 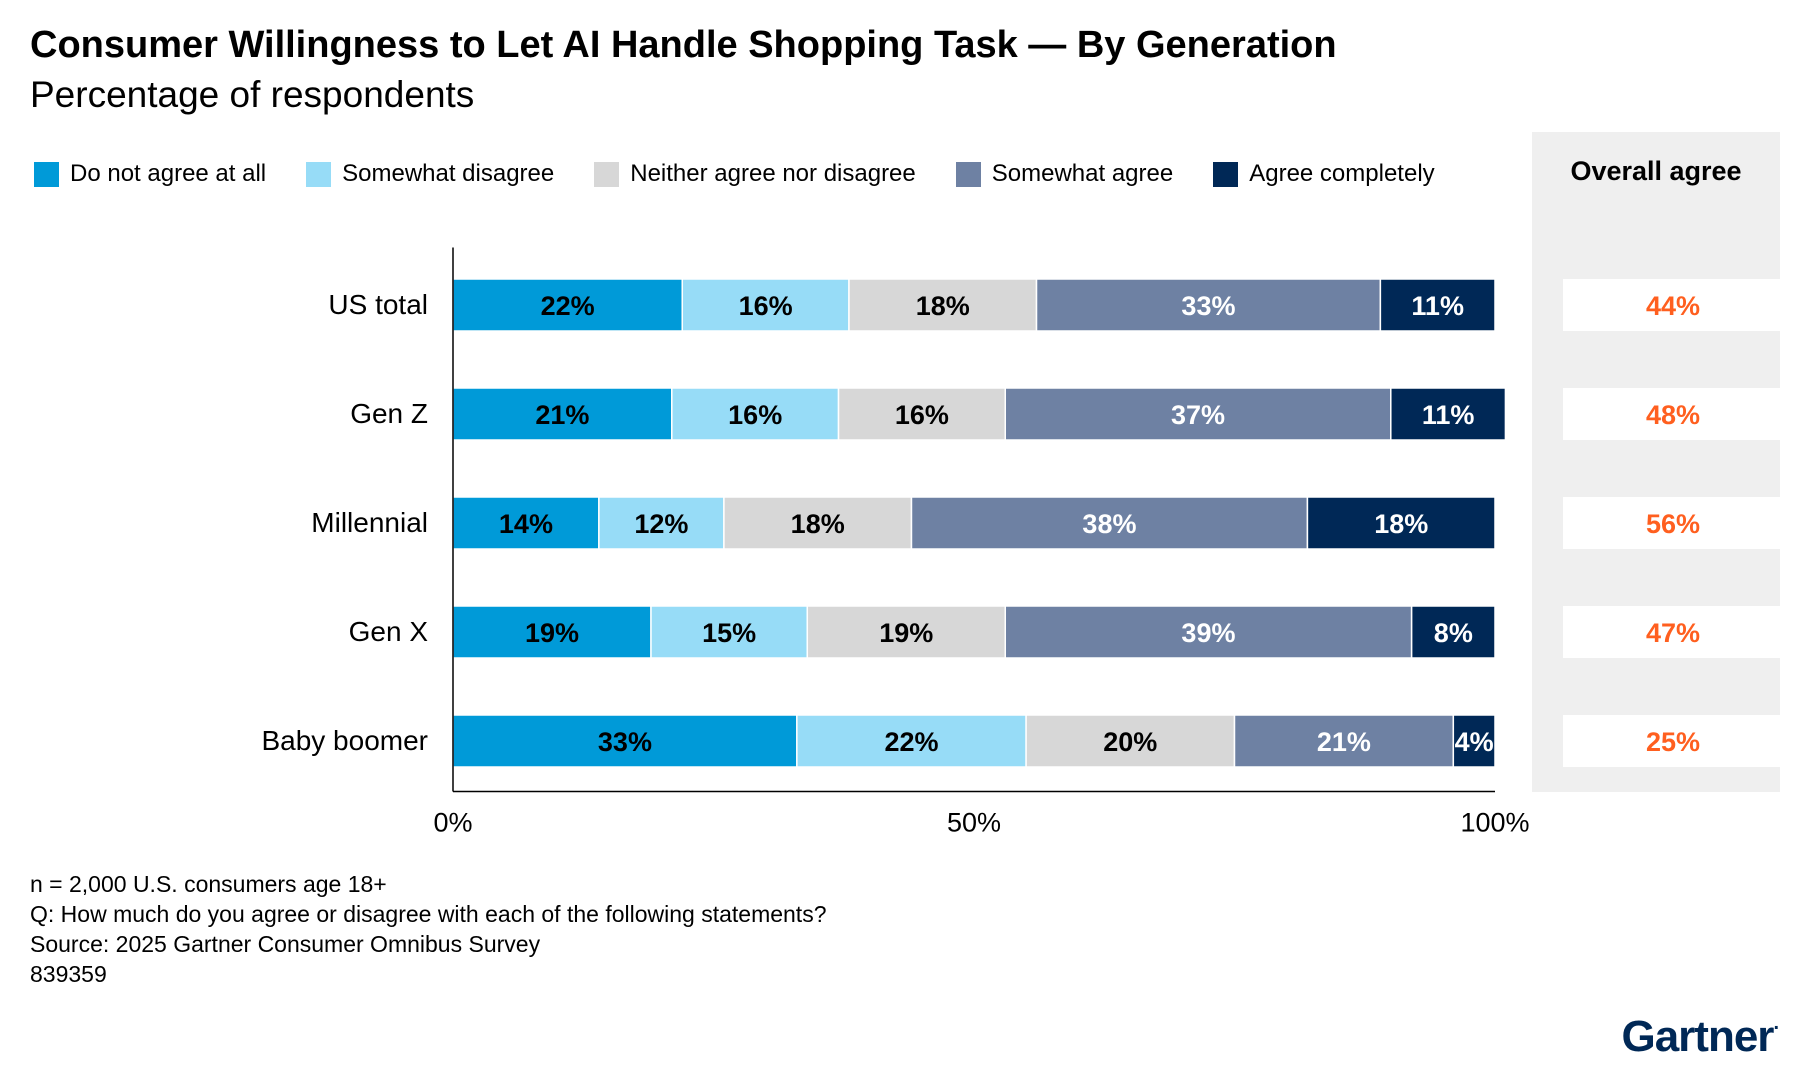 What do you see at coordinates (773, 173) in the screenshot?
I see `legend-label: Neither agree nor disagree` at bounding box center [773, 173].